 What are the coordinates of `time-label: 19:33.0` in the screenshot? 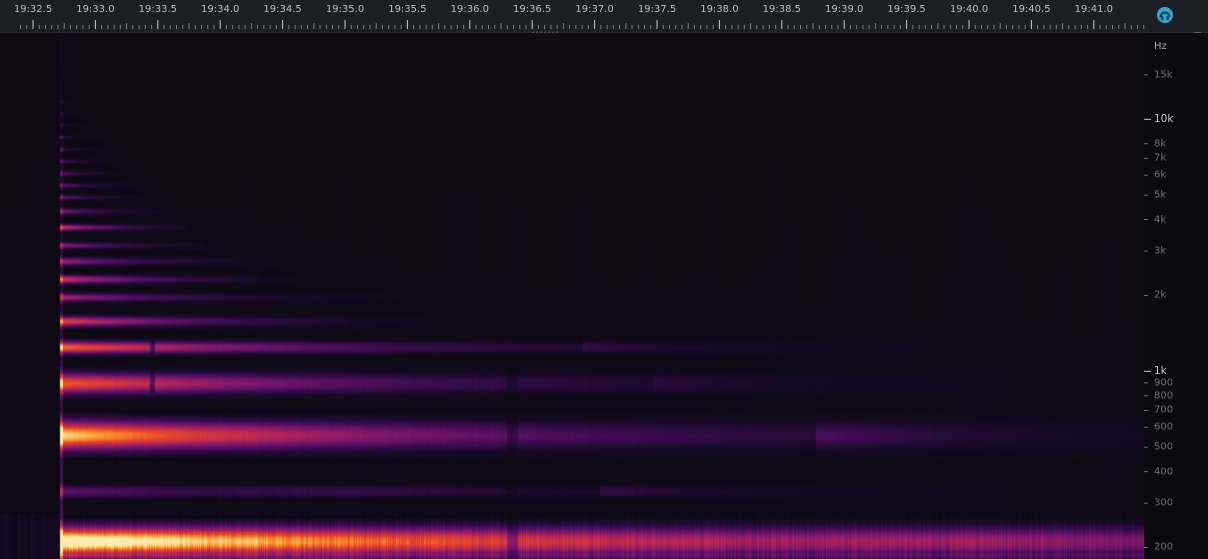 It's located at (95, 9).